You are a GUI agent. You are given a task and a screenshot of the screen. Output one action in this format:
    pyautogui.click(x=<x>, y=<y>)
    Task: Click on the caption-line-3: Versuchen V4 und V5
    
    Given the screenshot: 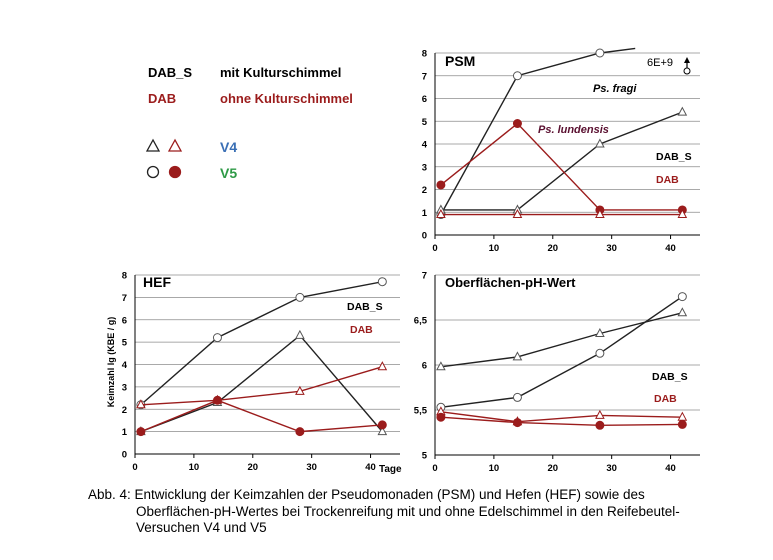 What is the action you would take?
    pyautogui.click(x=201, y=527)
    